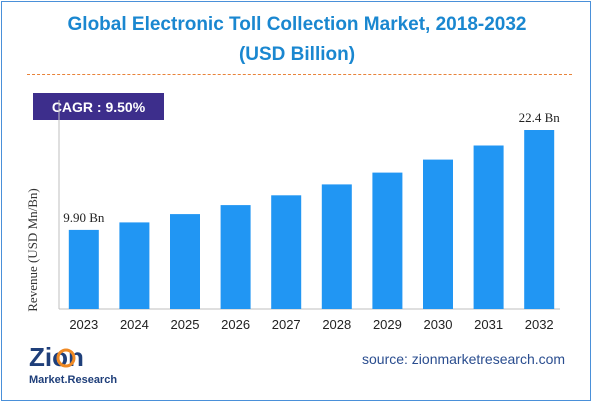  What do you see at coordinates (185, 261) in the screenshot?
I see `bar-2025` at bounding box center [185, 261].